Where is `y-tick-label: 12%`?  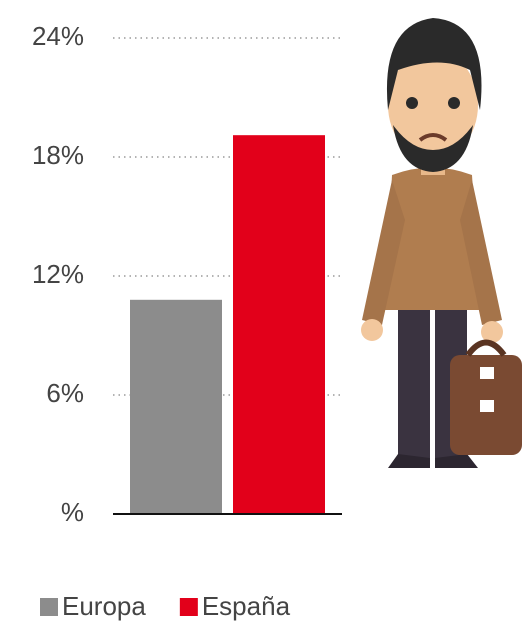
y-tick-label: 12% is located at coordinates (58, 274).